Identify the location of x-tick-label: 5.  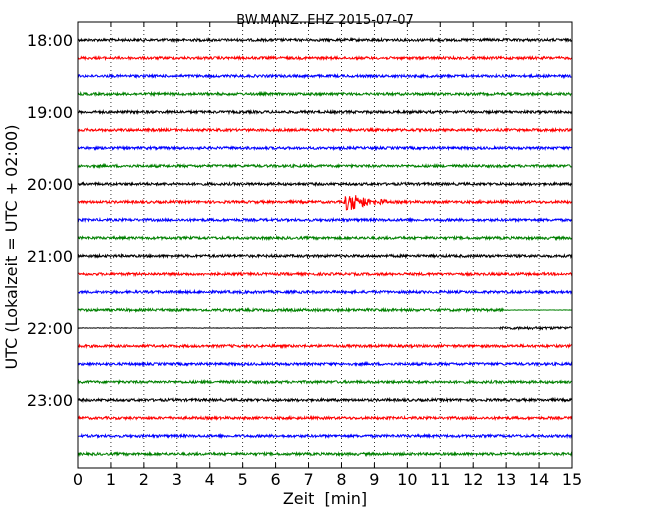
(243, 479).